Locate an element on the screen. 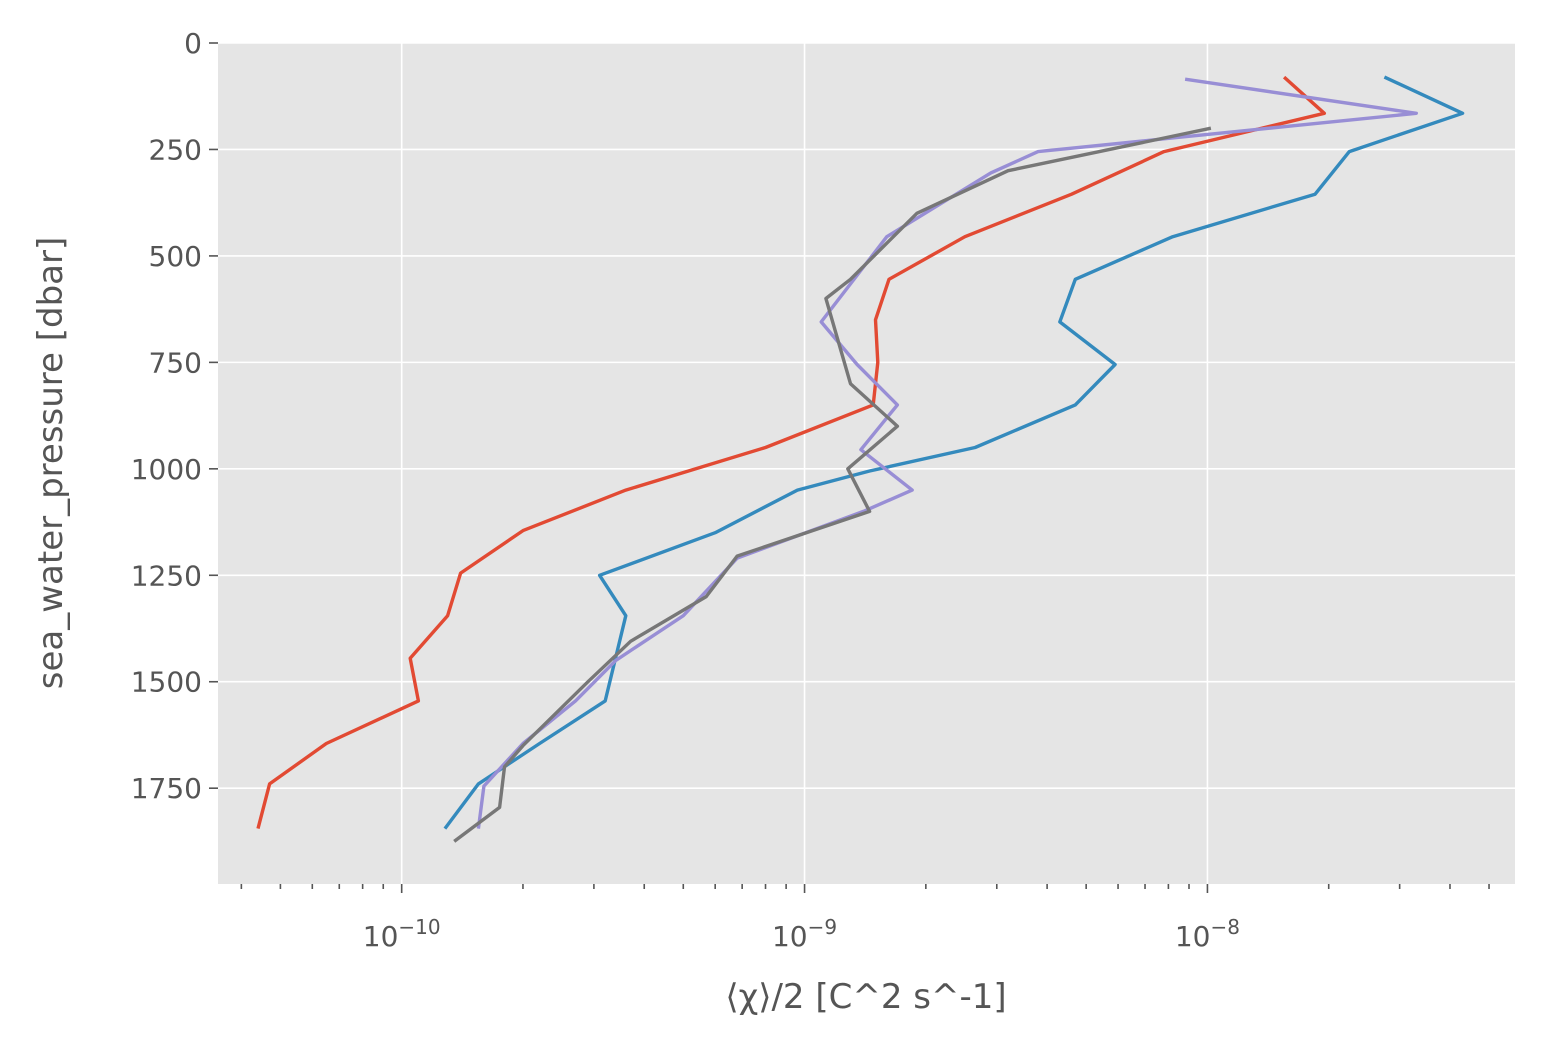  y-tick-label: 1000 is located at coordinates (166, 469).